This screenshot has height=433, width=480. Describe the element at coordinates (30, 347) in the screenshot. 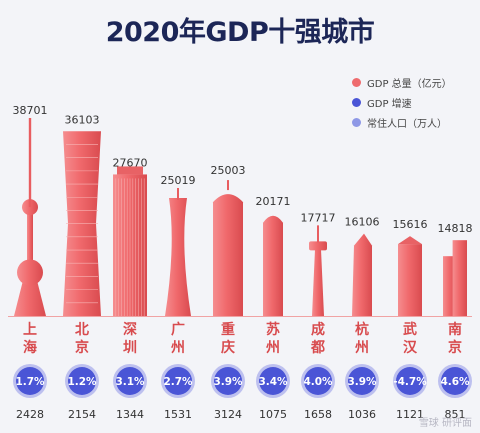

I see `city-label: 海` at that location.